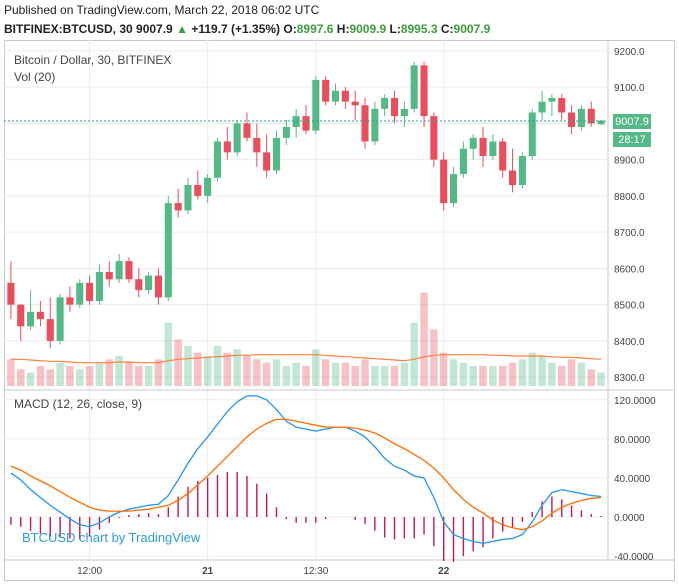 This screenshot has height=585, width=679. What do you see at coordinates (632, 122) in the screenshot?
I see `last-price-badge-text: 9007.9` at bounding box center [632, 122].